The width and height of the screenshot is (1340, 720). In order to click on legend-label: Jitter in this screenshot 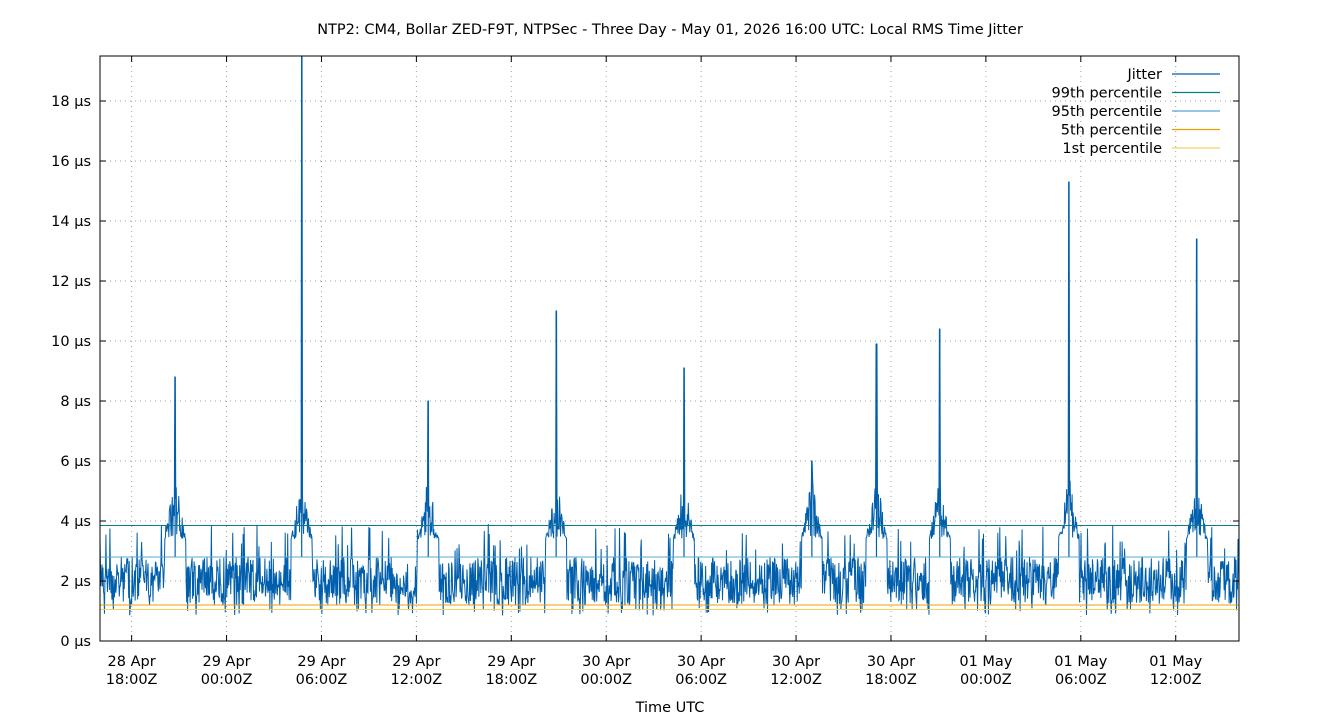, I will do `click(1144, 75)`.